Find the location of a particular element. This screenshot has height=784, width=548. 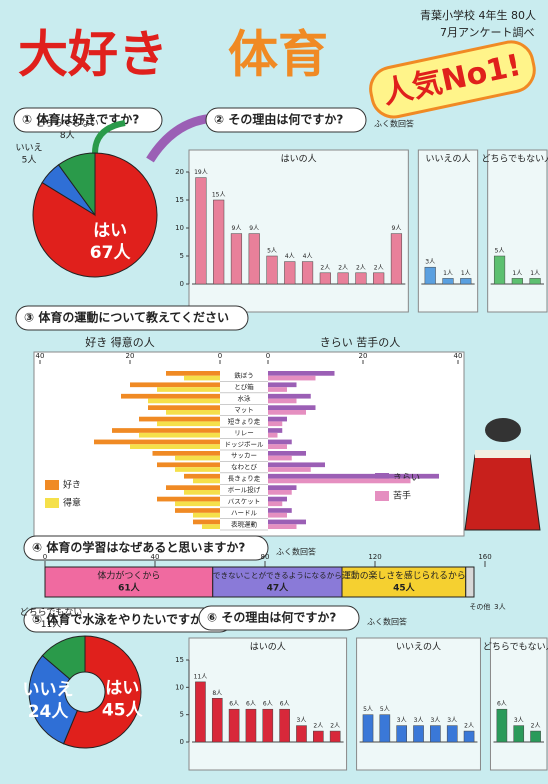

segment-value: 61人 is located at coordinates (129, 588).